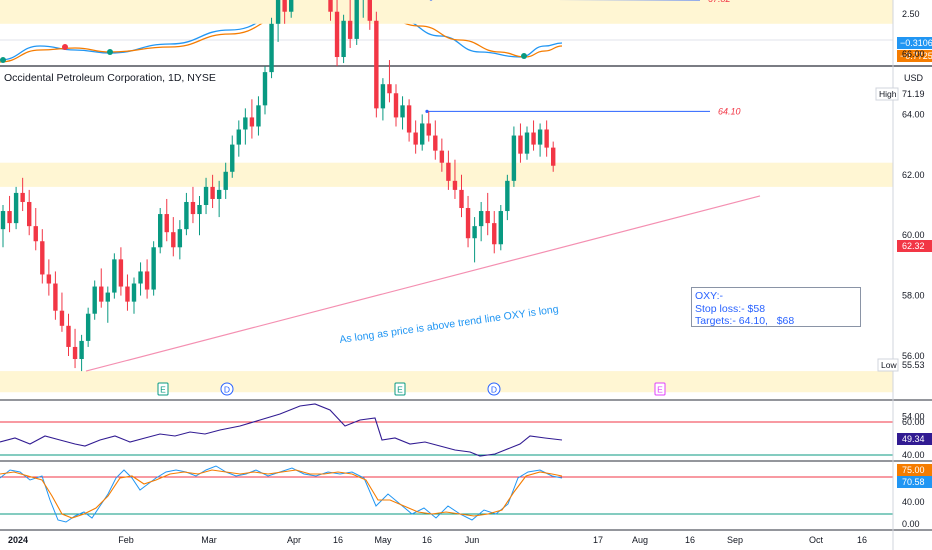 The width and height of the screenshot is (932, 550). Describe the element at coordinates (913, 502) in the screenshot. I see `stoch-axis-tick: 40.00` at that location.